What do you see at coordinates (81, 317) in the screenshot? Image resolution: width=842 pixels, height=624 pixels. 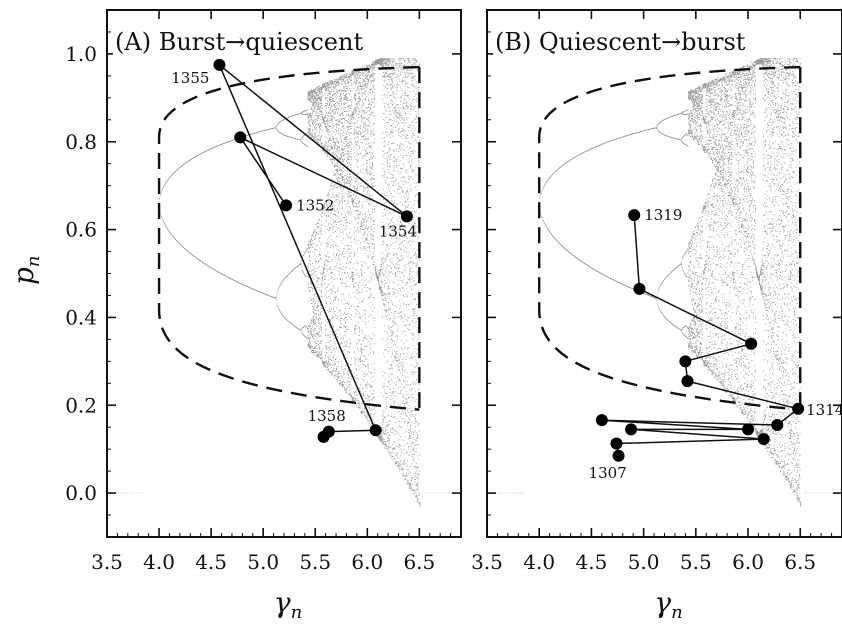 I see `y-tick-label: 0.4` at bounding box center [81, 317].